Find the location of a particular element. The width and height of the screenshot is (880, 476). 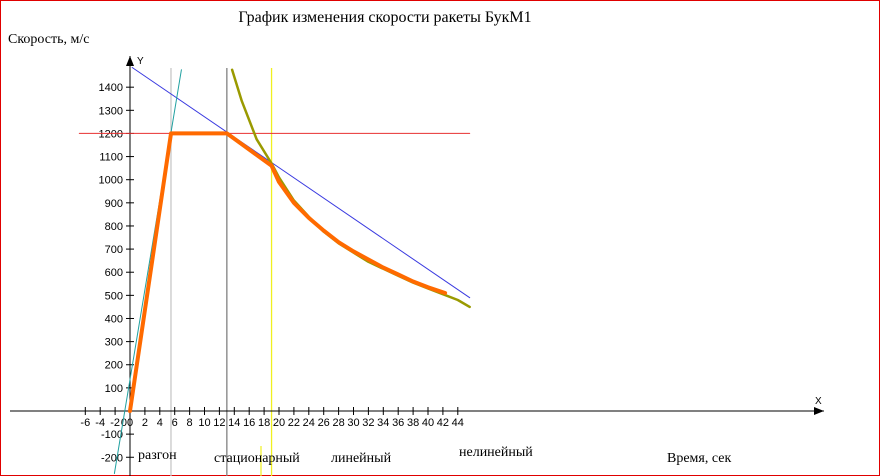

phase-label-4: нелинейный is located at coordinates (496, 452).